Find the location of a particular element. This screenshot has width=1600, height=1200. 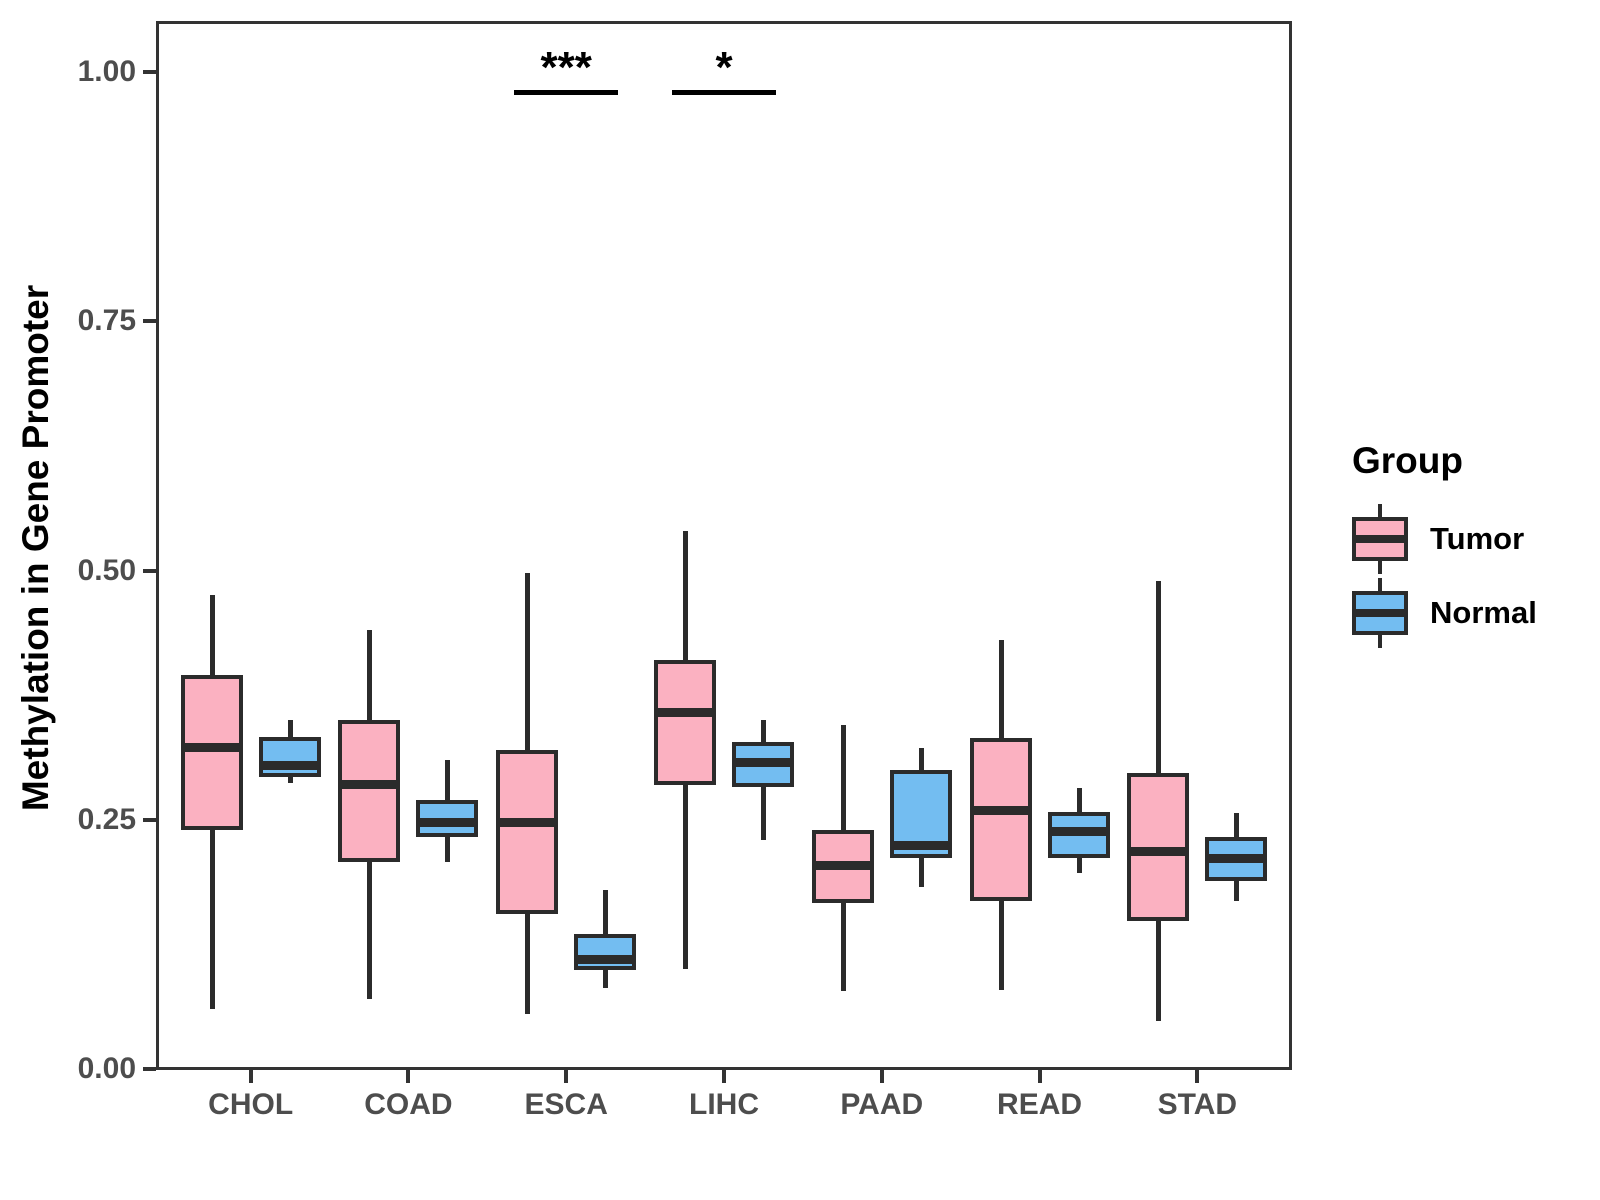

normal-boxplot-key-icon is located at coordinates (1380, 613).